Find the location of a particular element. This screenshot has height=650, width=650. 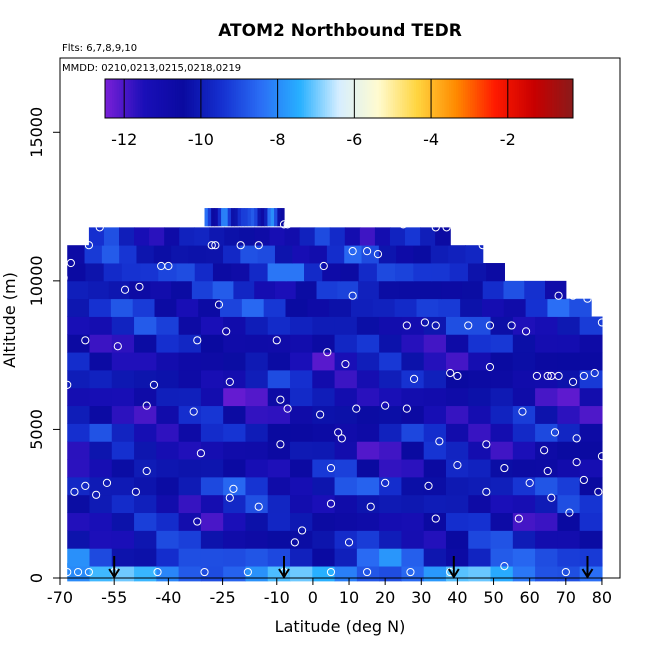

x-axis-label: Latitude (deg N) is located at coordinates (340, 626).